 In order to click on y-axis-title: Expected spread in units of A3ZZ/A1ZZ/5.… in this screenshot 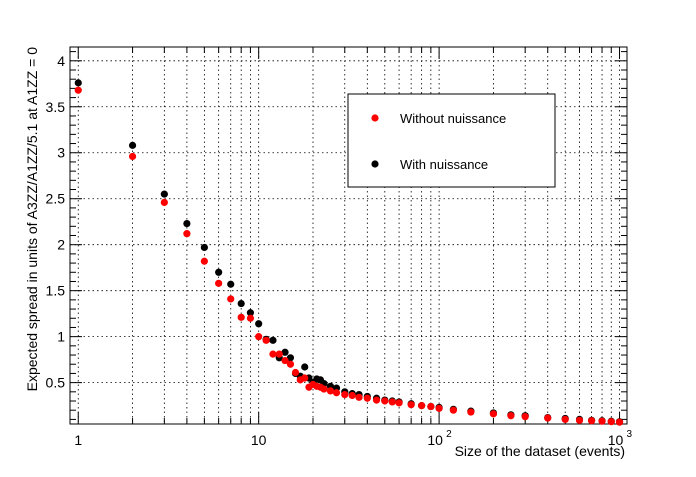, I will do `click(32, 219)`.